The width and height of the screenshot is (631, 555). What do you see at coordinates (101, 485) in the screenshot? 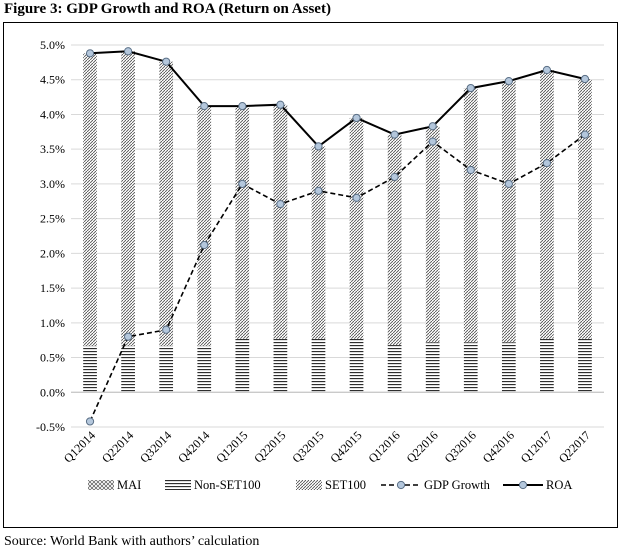
I see `legend-swatch-mai` at bounding box center [101, 485].